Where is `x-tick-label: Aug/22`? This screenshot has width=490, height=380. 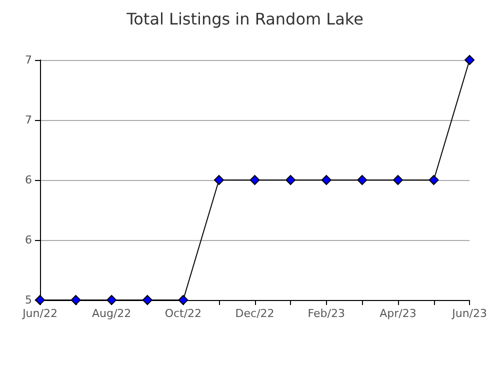 x-tick-label: Aug/22 is located at coordinates (112, 313).